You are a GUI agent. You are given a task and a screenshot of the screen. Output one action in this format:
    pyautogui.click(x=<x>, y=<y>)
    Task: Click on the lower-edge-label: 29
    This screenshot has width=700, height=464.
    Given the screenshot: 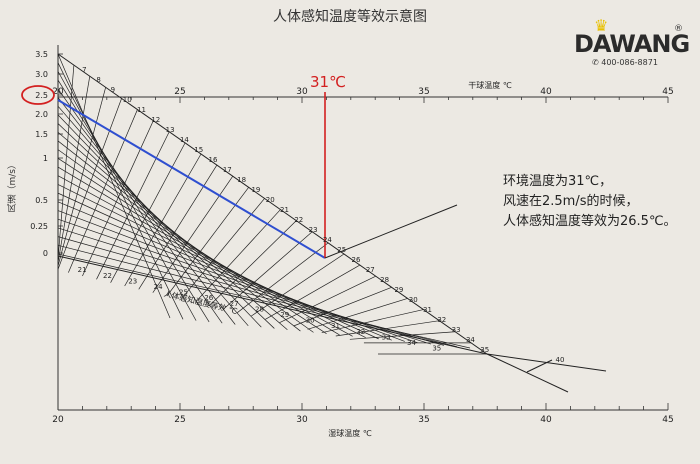 What is the action you would take?
    pyautogui.click(x=284, y=315)
    